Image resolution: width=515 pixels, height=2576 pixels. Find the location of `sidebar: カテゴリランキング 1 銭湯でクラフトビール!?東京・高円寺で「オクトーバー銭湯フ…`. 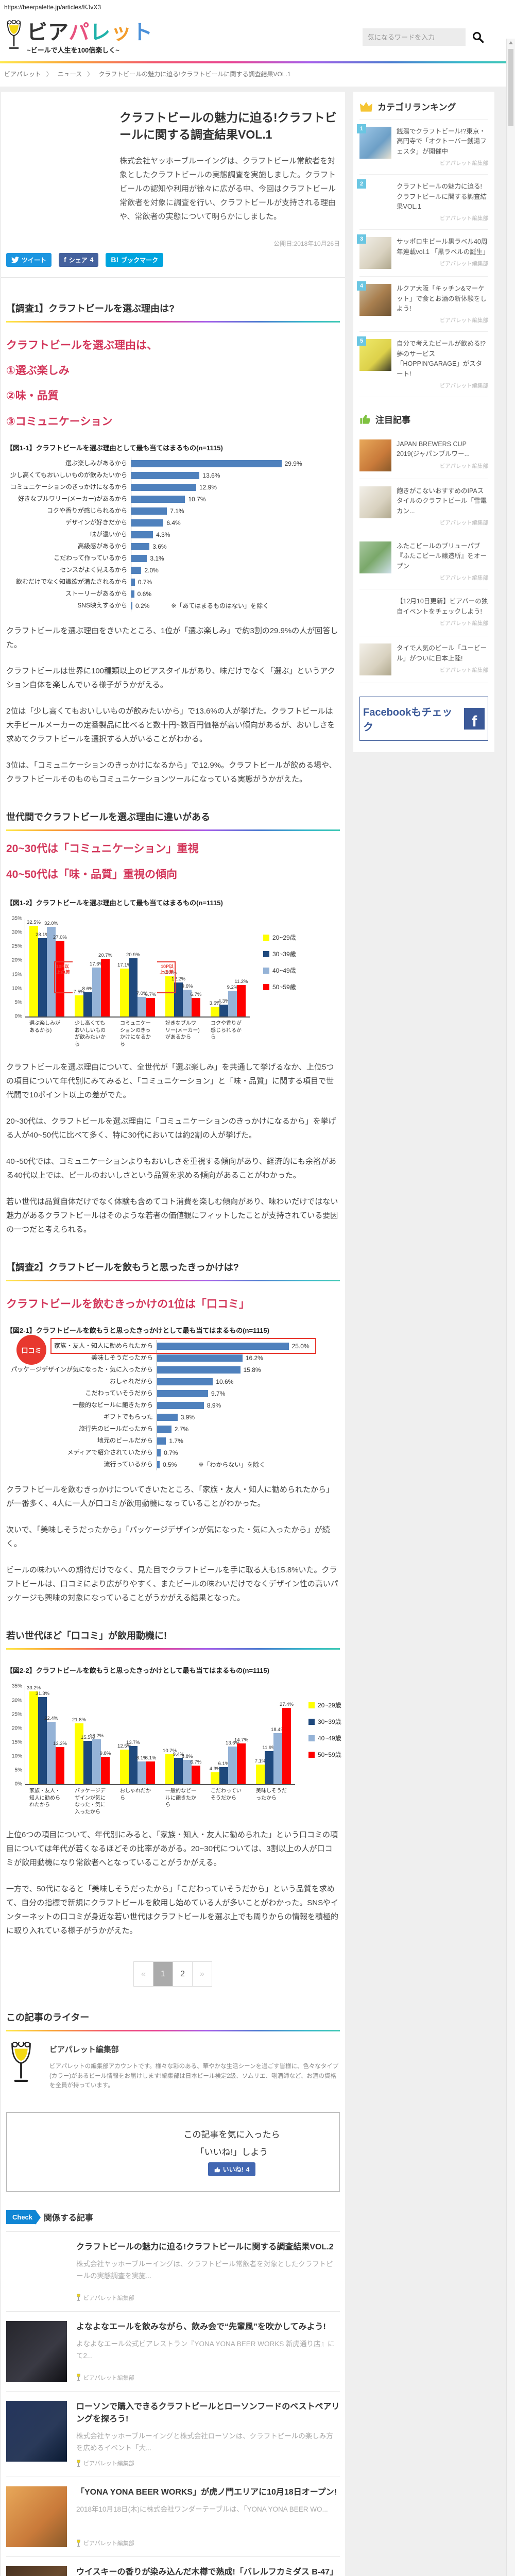

sidebar: カテゴリランキング 1 銭湯でクラフトビール!?東京・高円寺で「オクトーバー銭湯フ… is located at coordinates (424, 422).